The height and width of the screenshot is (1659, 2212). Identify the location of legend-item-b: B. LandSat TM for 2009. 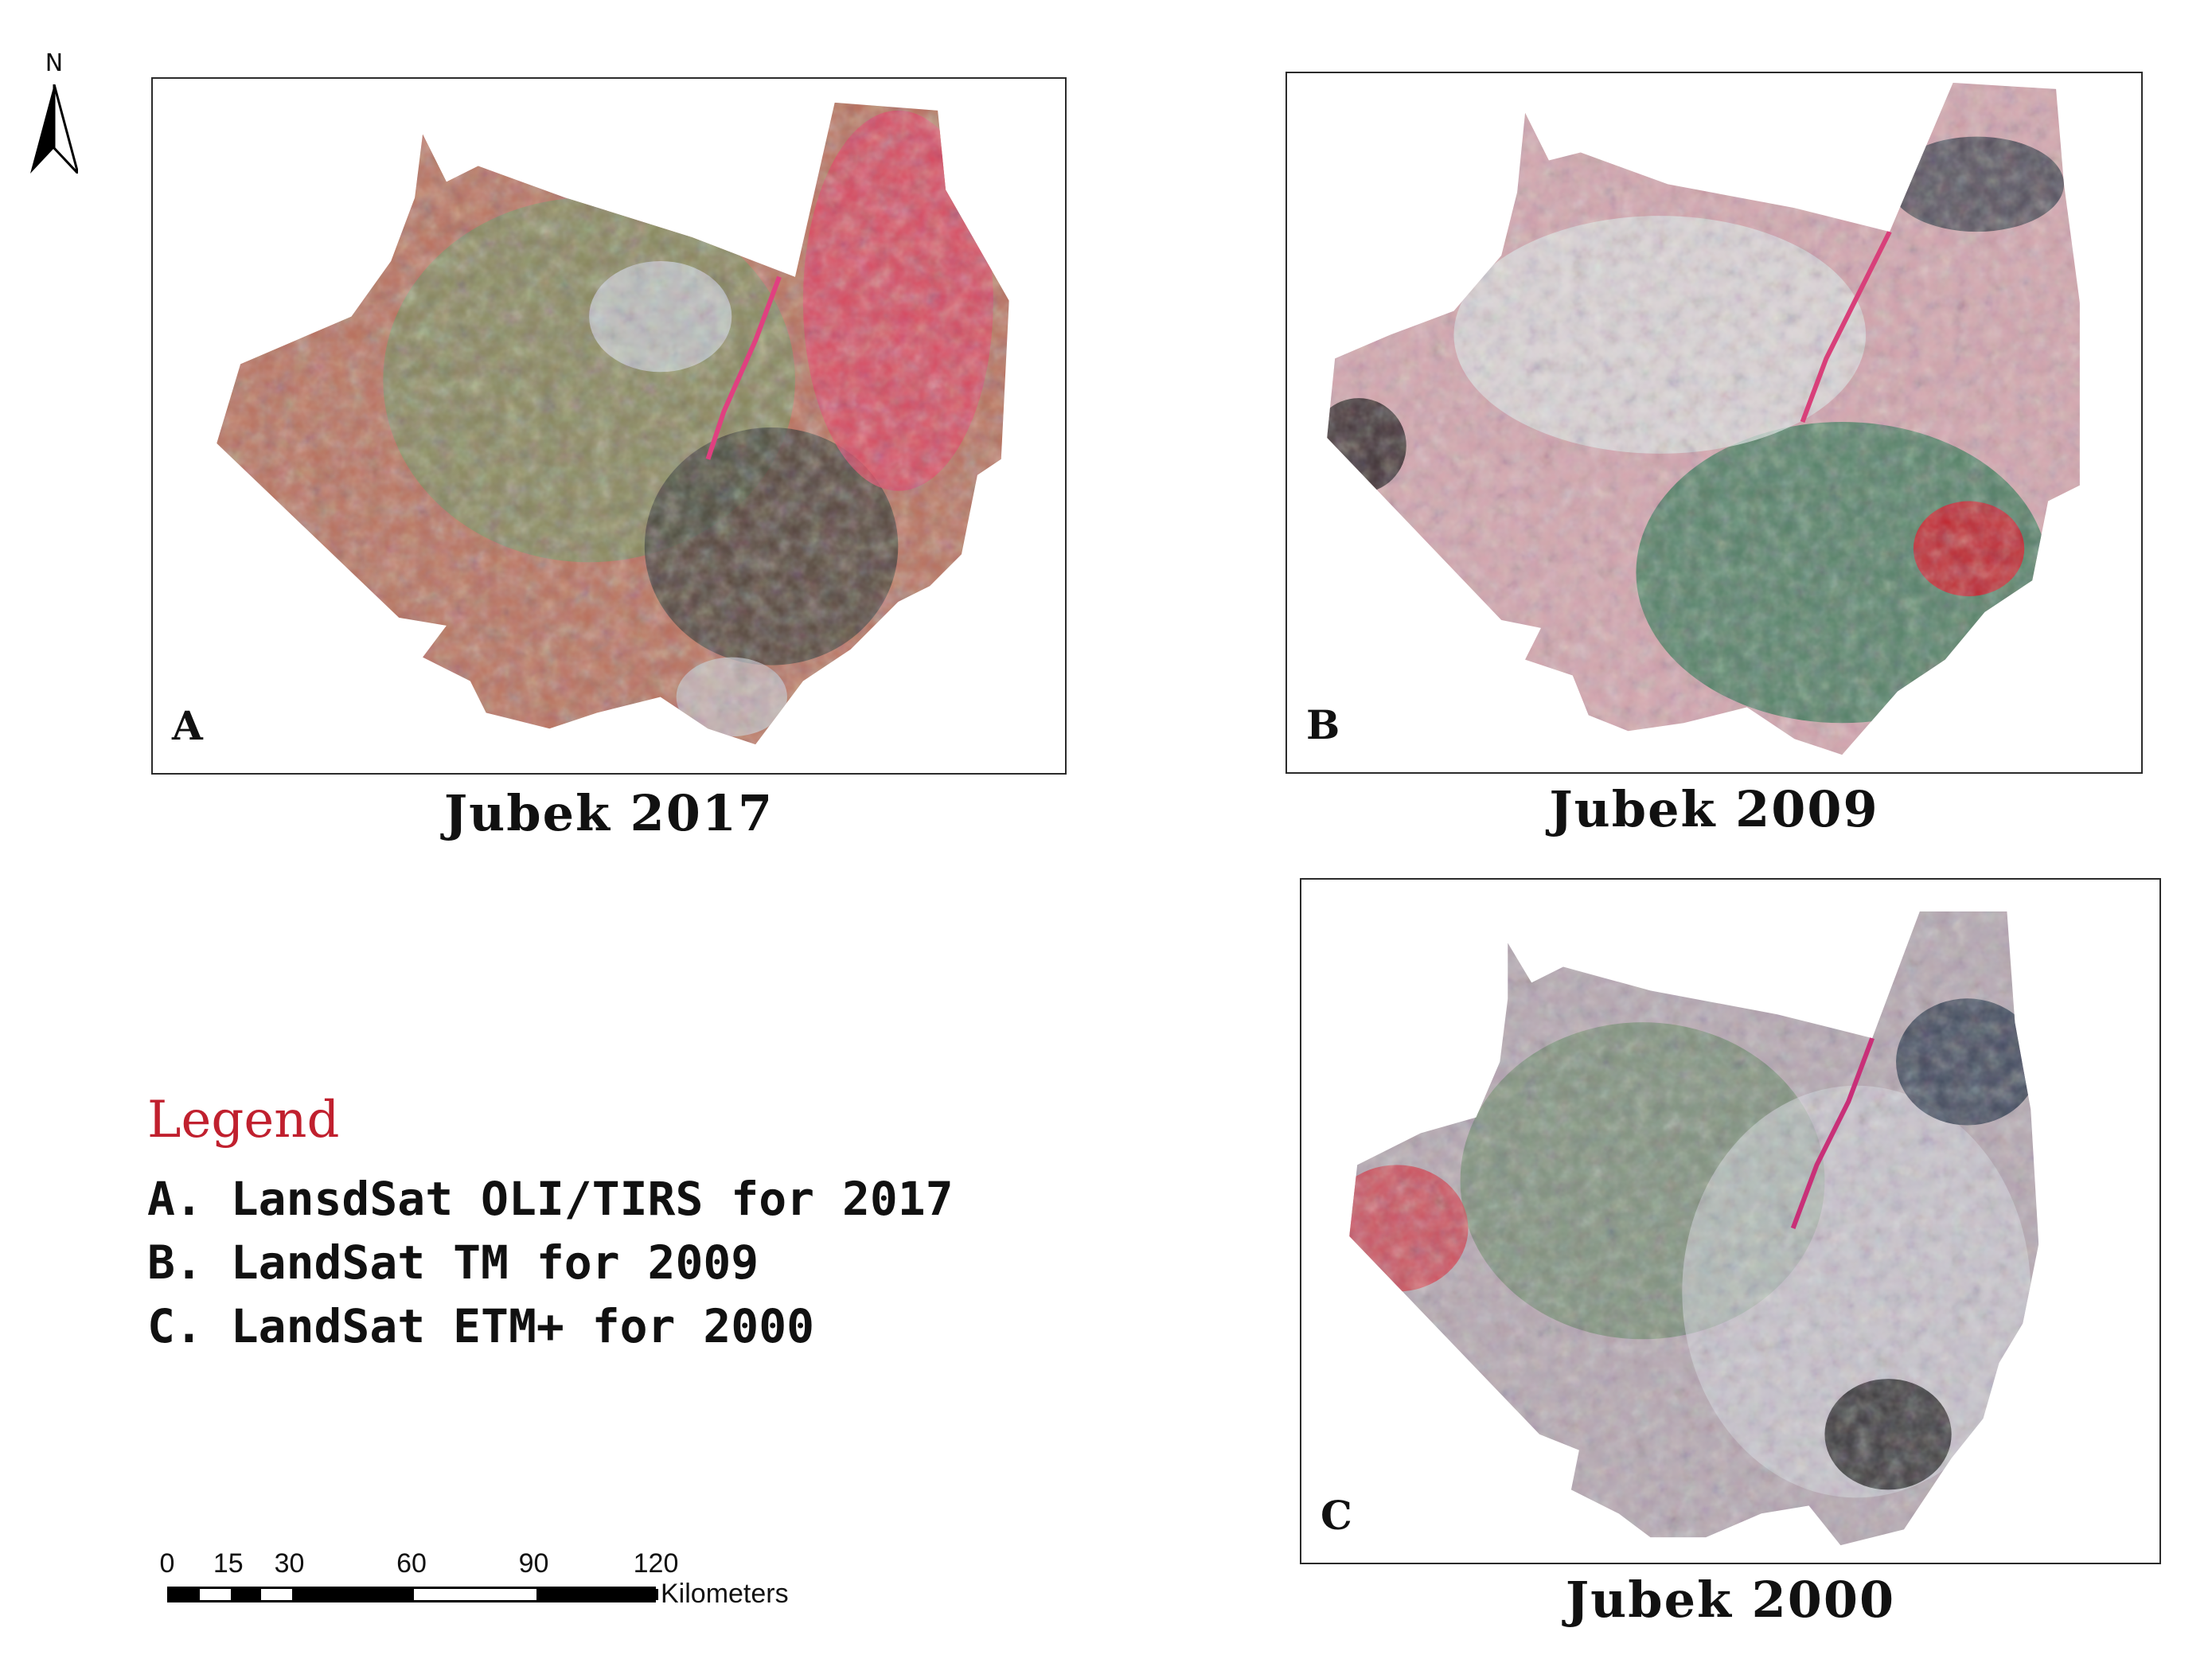
(453, 1262).